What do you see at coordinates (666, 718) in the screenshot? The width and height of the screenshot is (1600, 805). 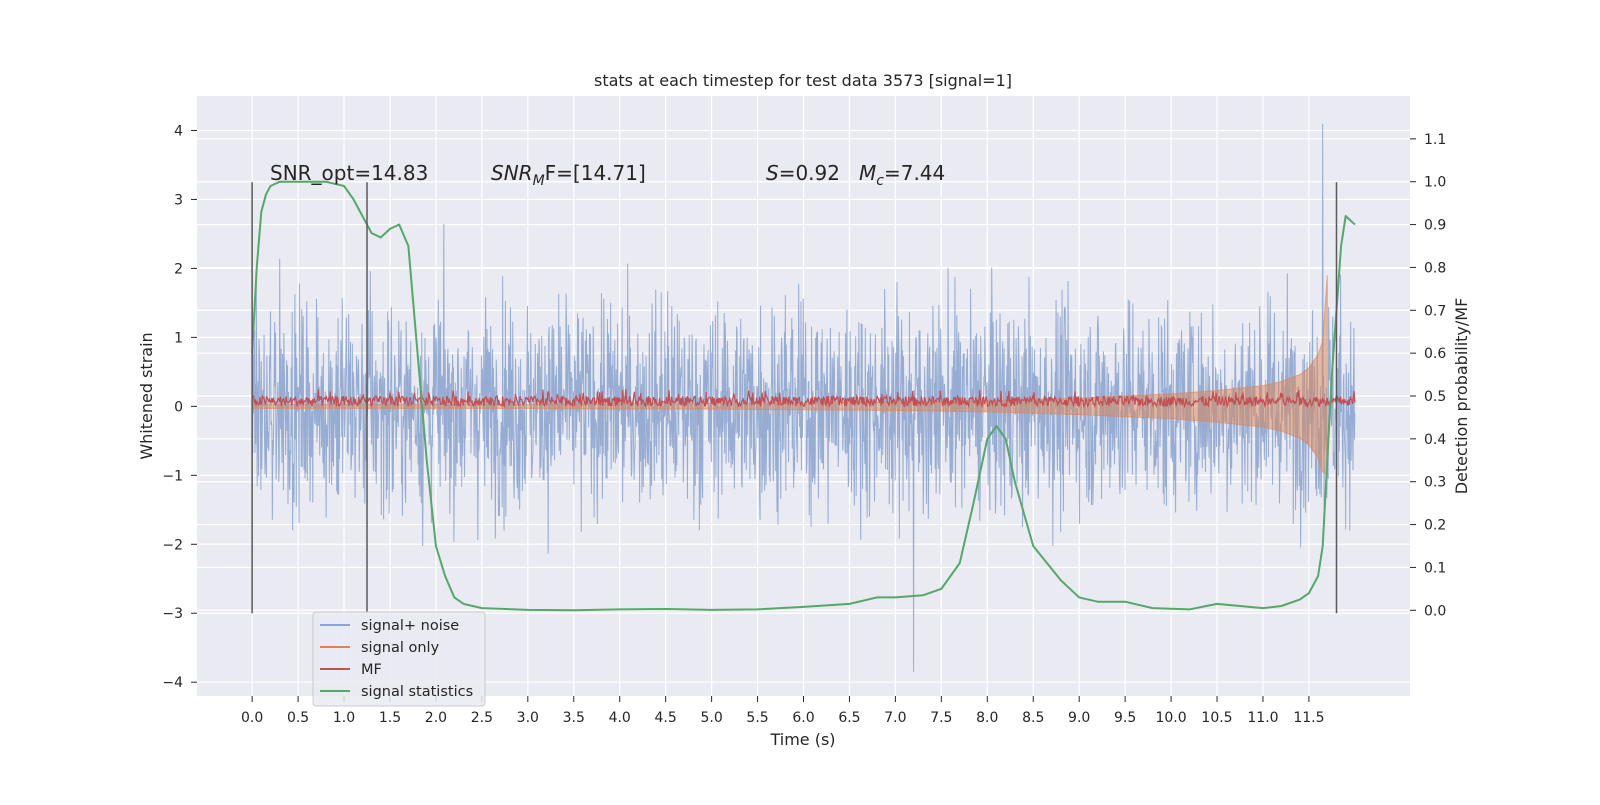 I see `x-tick-label: 4.5` at bounding box center [666, 718].